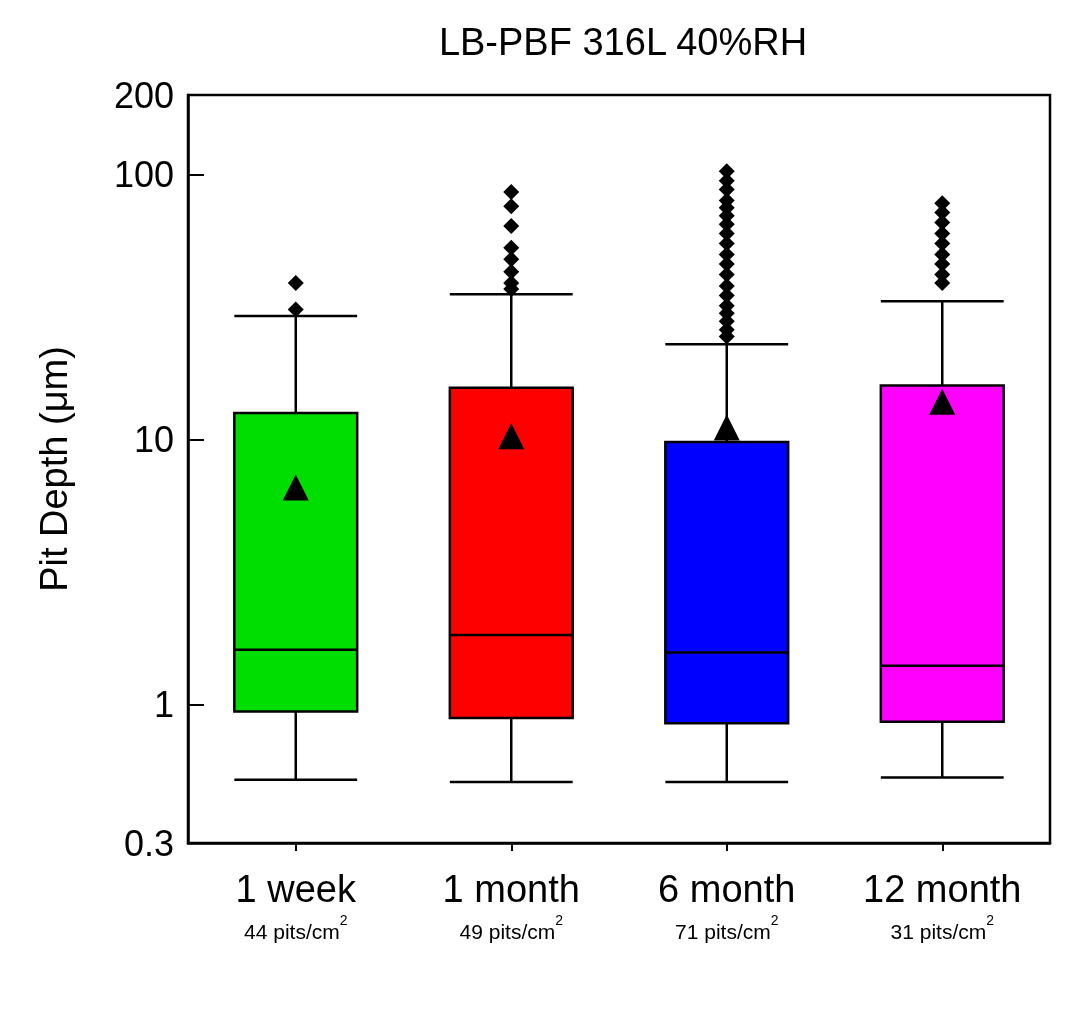  I want to click on y-tick-label: 0.3, so click(148, 843).